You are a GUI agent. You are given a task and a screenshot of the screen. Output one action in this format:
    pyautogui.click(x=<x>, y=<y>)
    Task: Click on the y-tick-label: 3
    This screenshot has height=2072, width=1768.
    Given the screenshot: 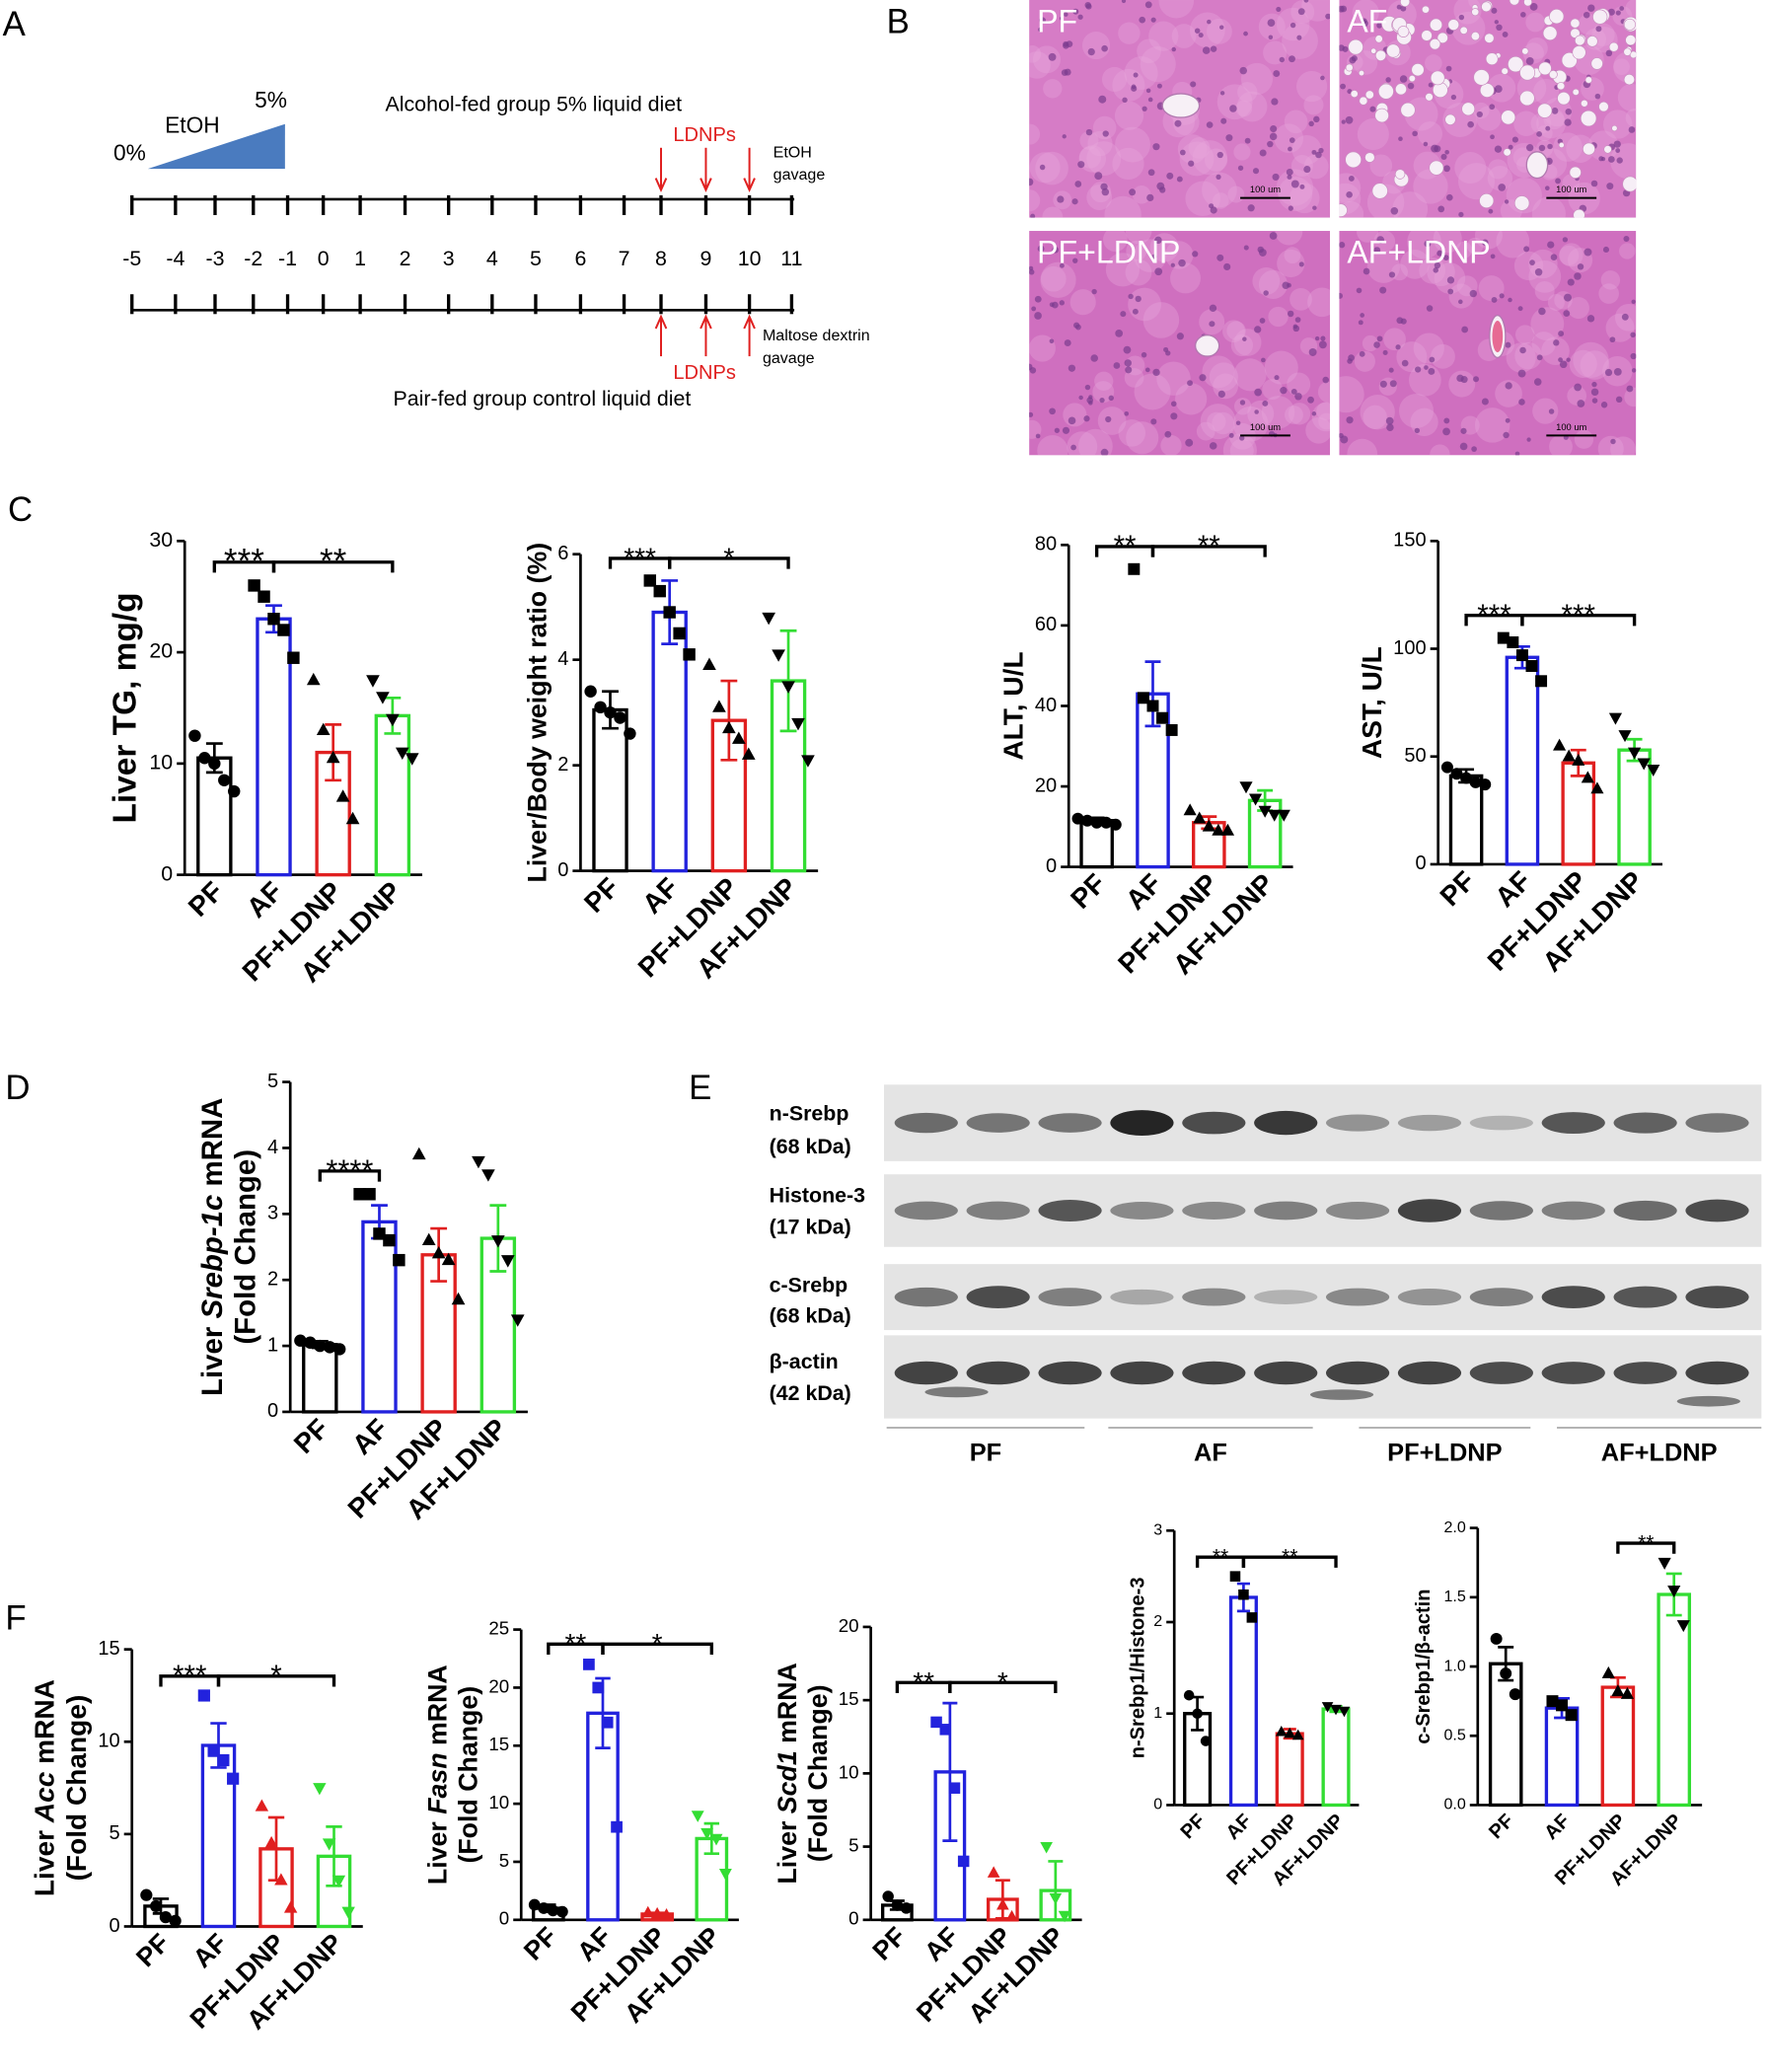 What is the action you would take?
    pyautogui.click(x=272, y=1214)
    